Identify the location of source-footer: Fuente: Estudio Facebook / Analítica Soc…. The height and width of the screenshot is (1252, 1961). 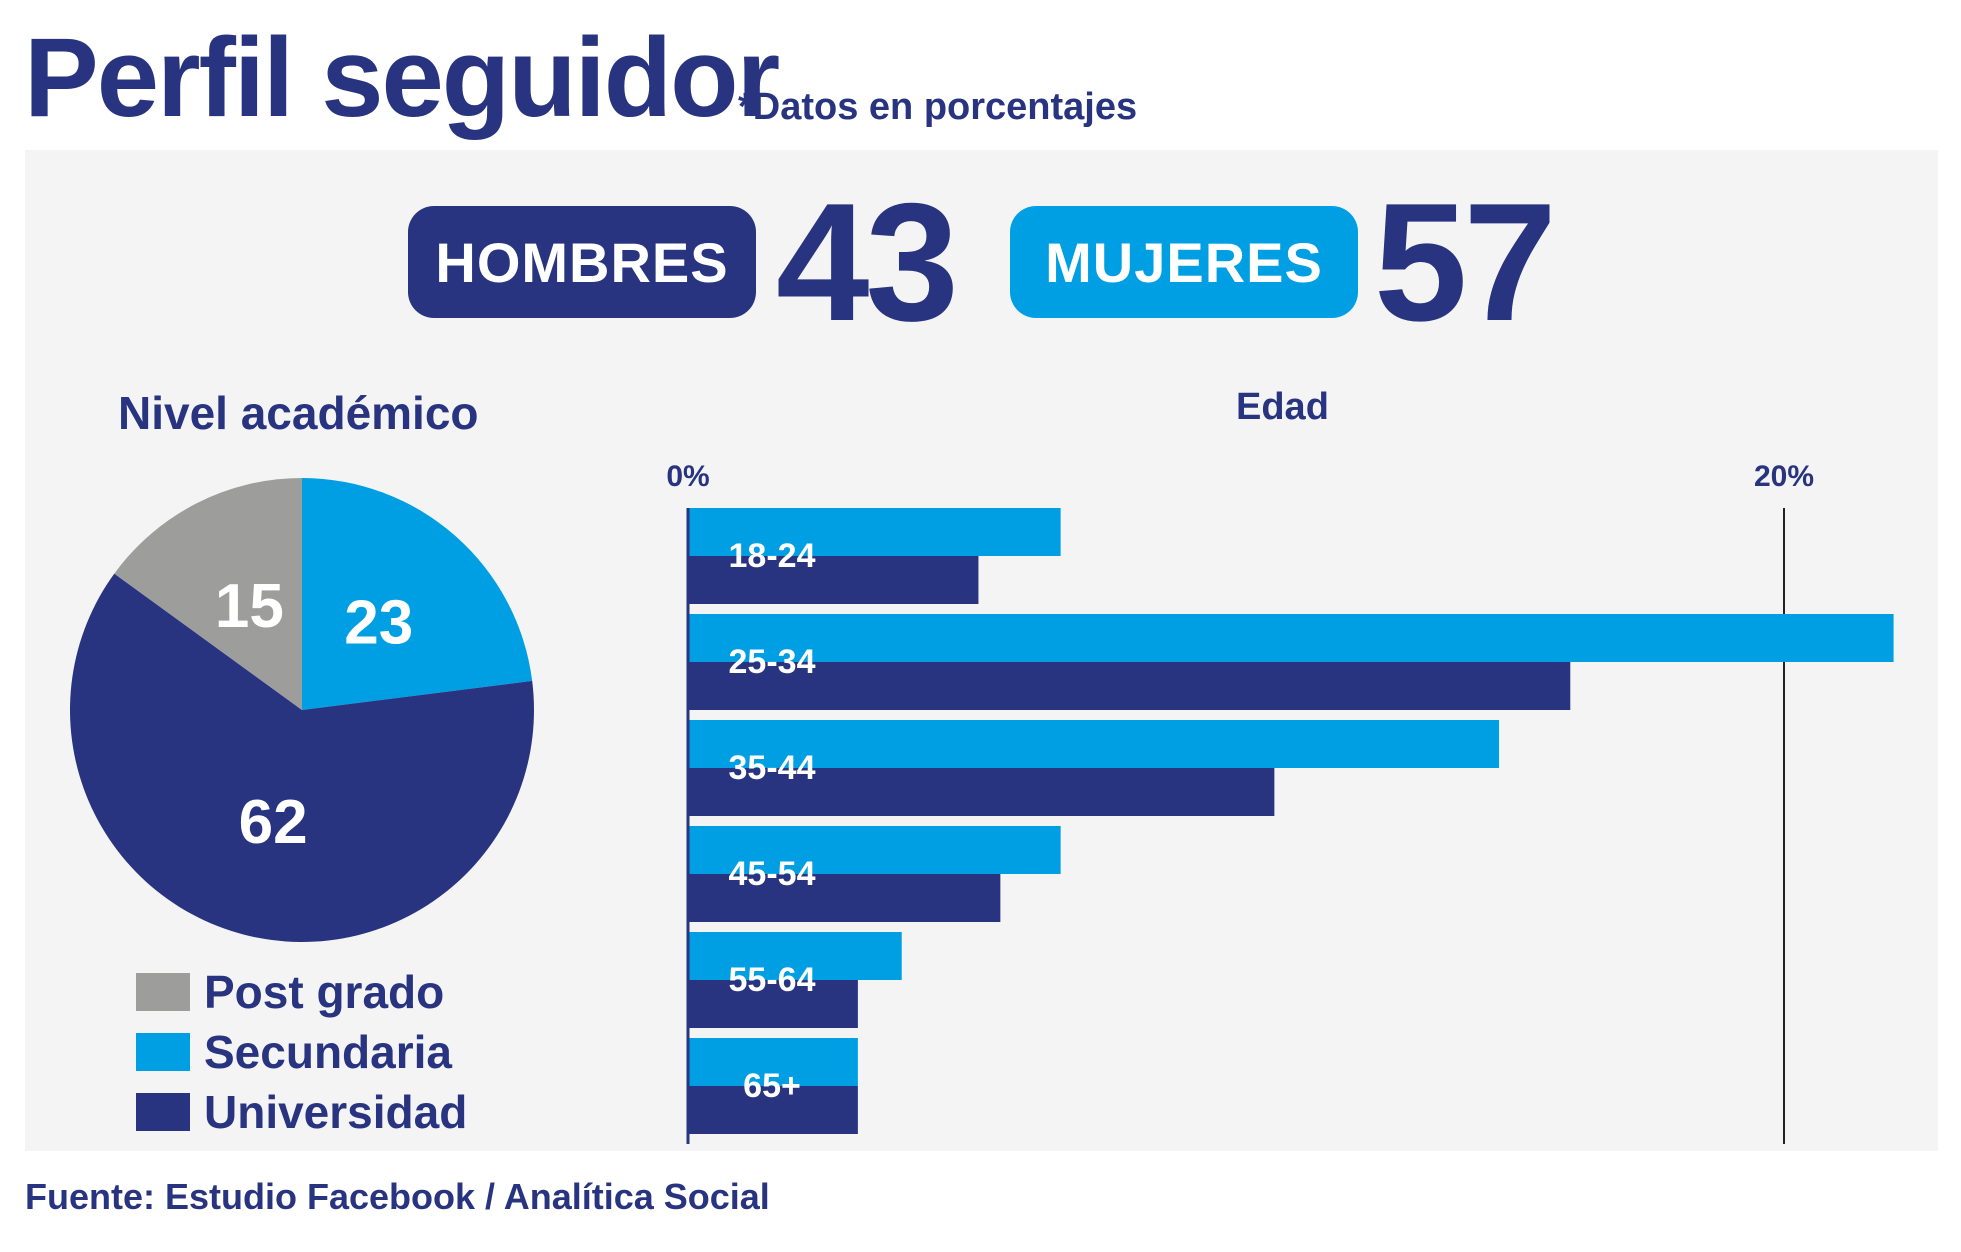
(397, 1196).